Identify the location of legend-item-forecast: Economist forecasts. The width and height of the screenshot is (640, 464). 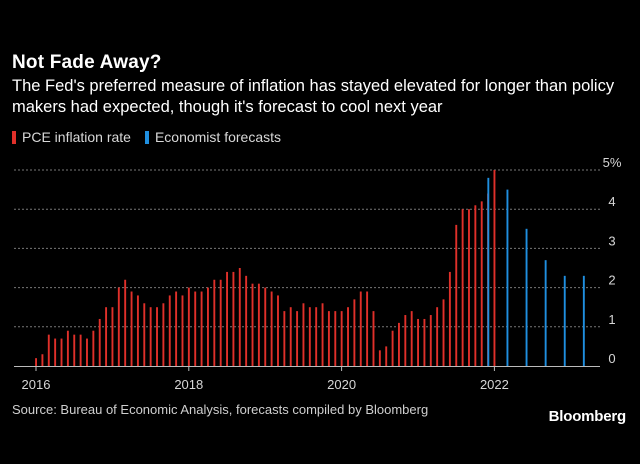
(213, 137).